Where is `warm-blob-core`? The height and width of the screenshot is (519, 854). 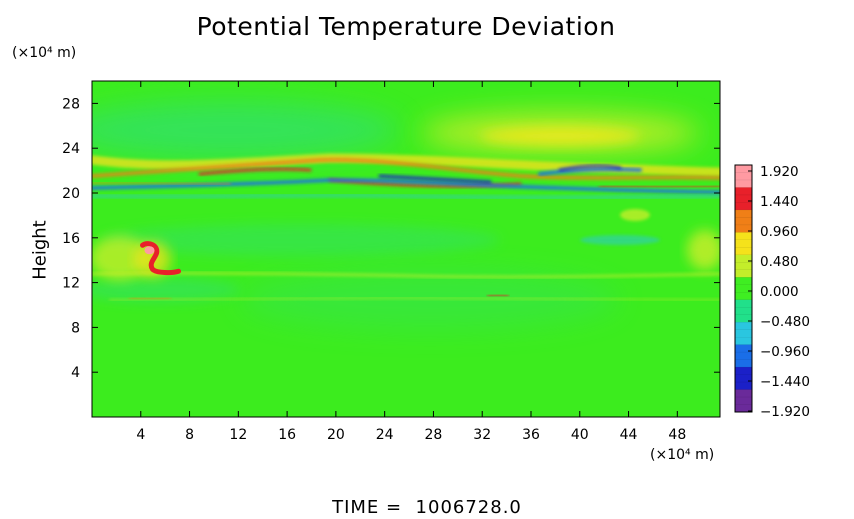 warm-blob-core is located at coordinates (149, 250).